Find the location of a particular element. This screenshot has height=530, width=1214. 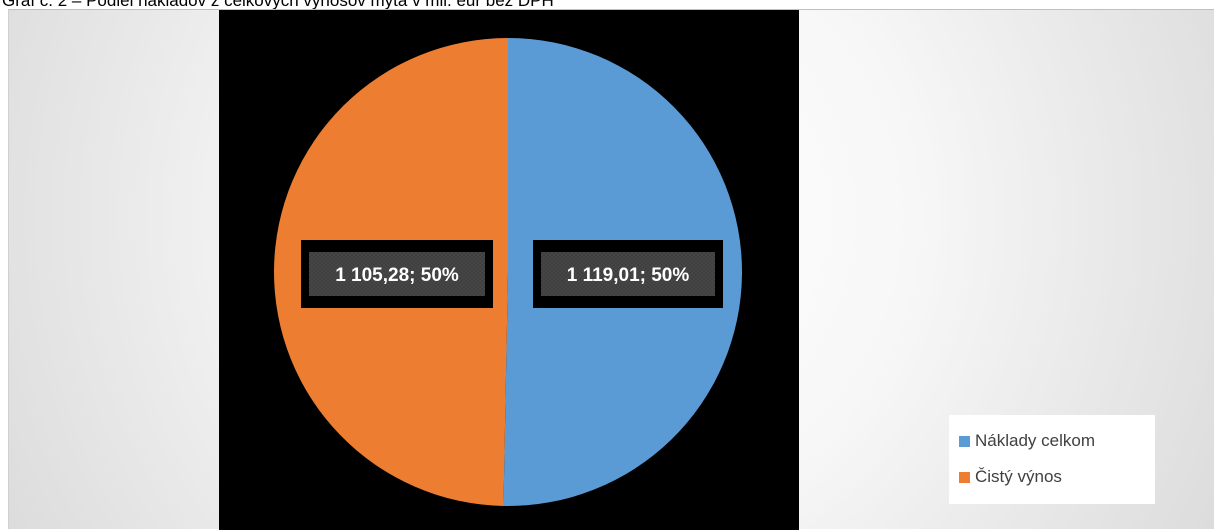

legend-swatch-naklady is located at coordinates (964, 441).